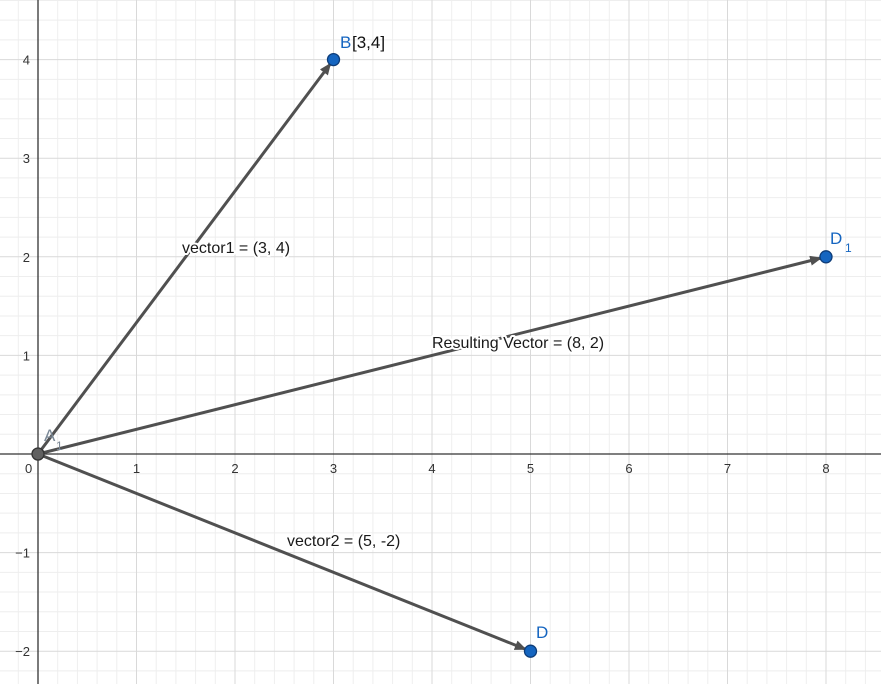 The width and height of the screenshot is (881, 684). I want to click on y-tick-label: 2, so click(26, 257).